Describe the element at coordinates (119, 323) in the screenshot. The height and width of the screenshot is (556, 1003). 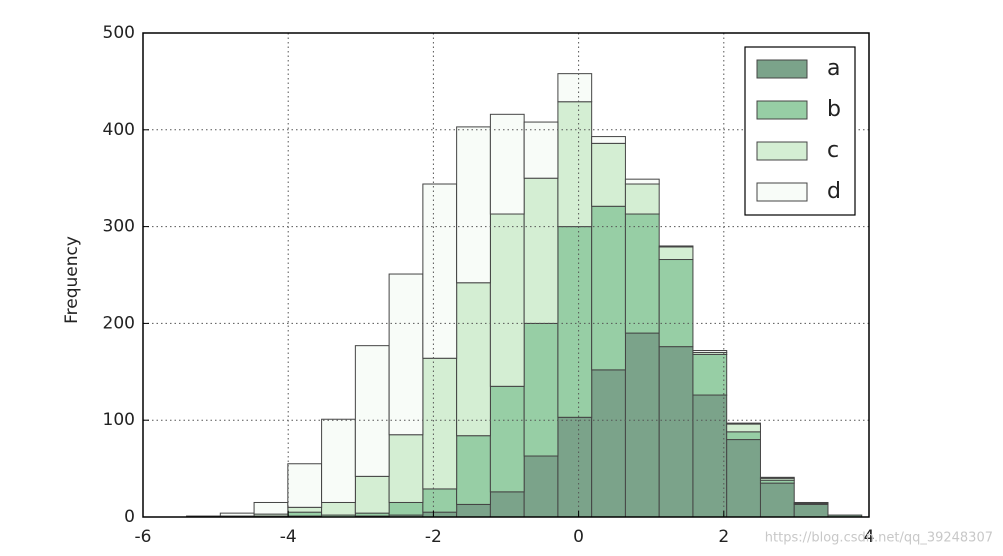
I see `y-tick-label: 200` at that location.